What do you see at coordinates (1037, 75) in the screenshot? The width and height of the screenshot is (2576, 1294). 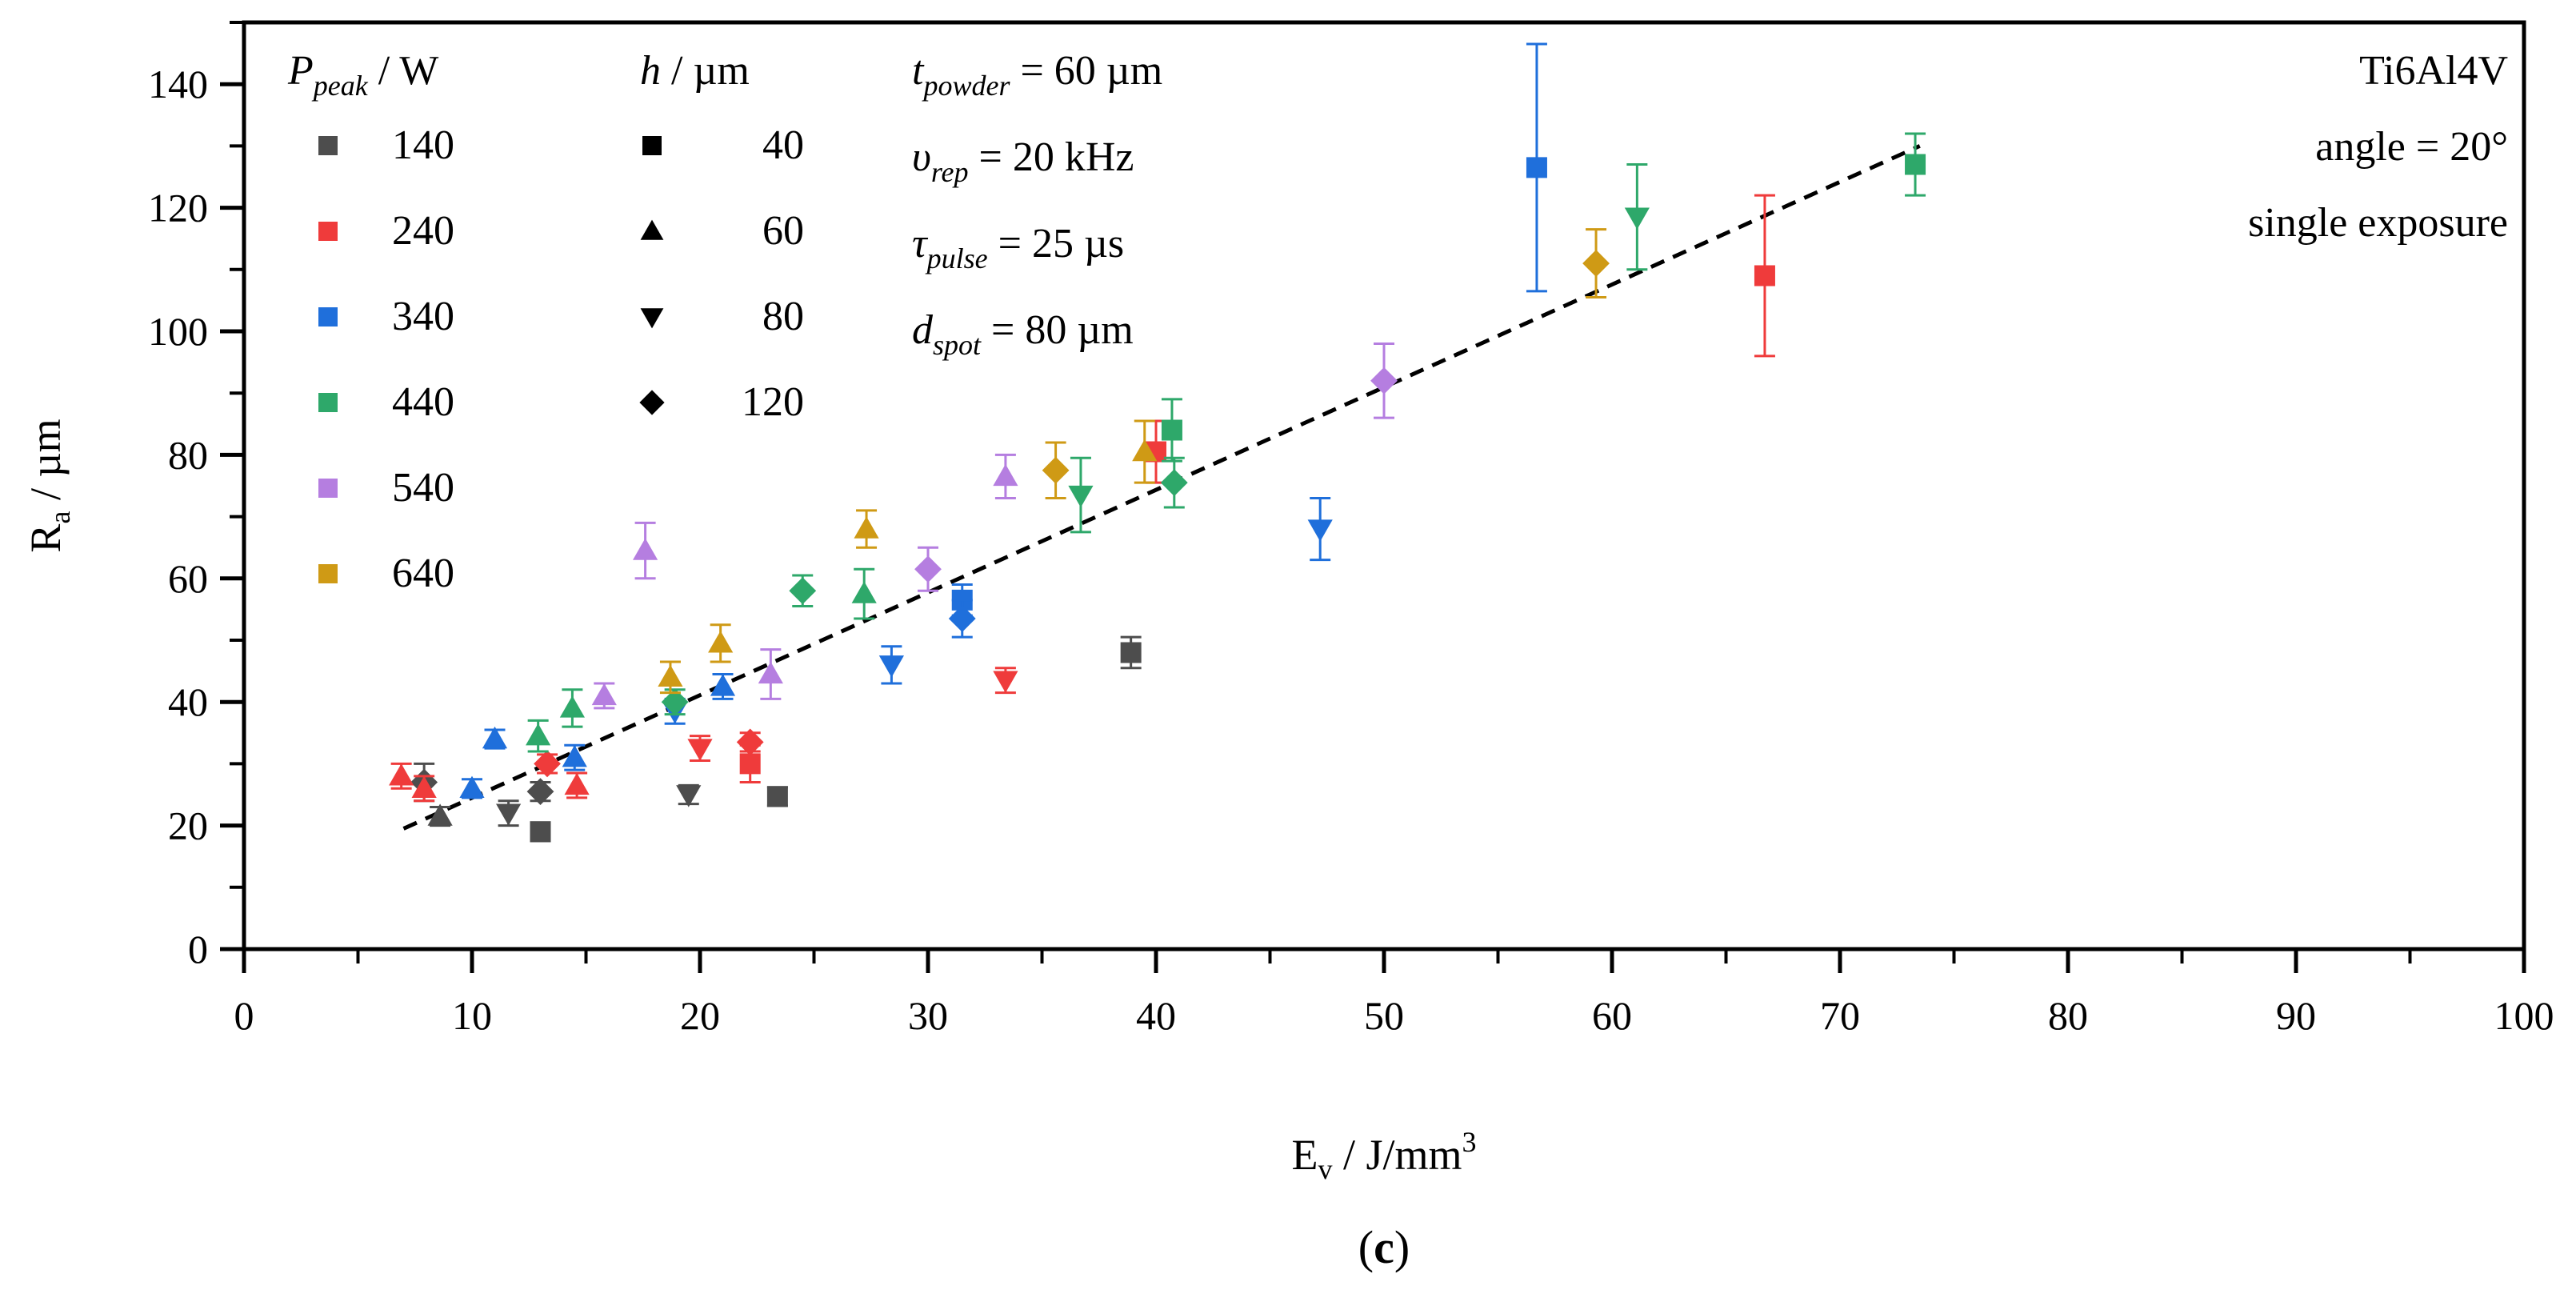 I see `parameter-powder: tpowder = 60 µm` at bounding box center [1037, 75].